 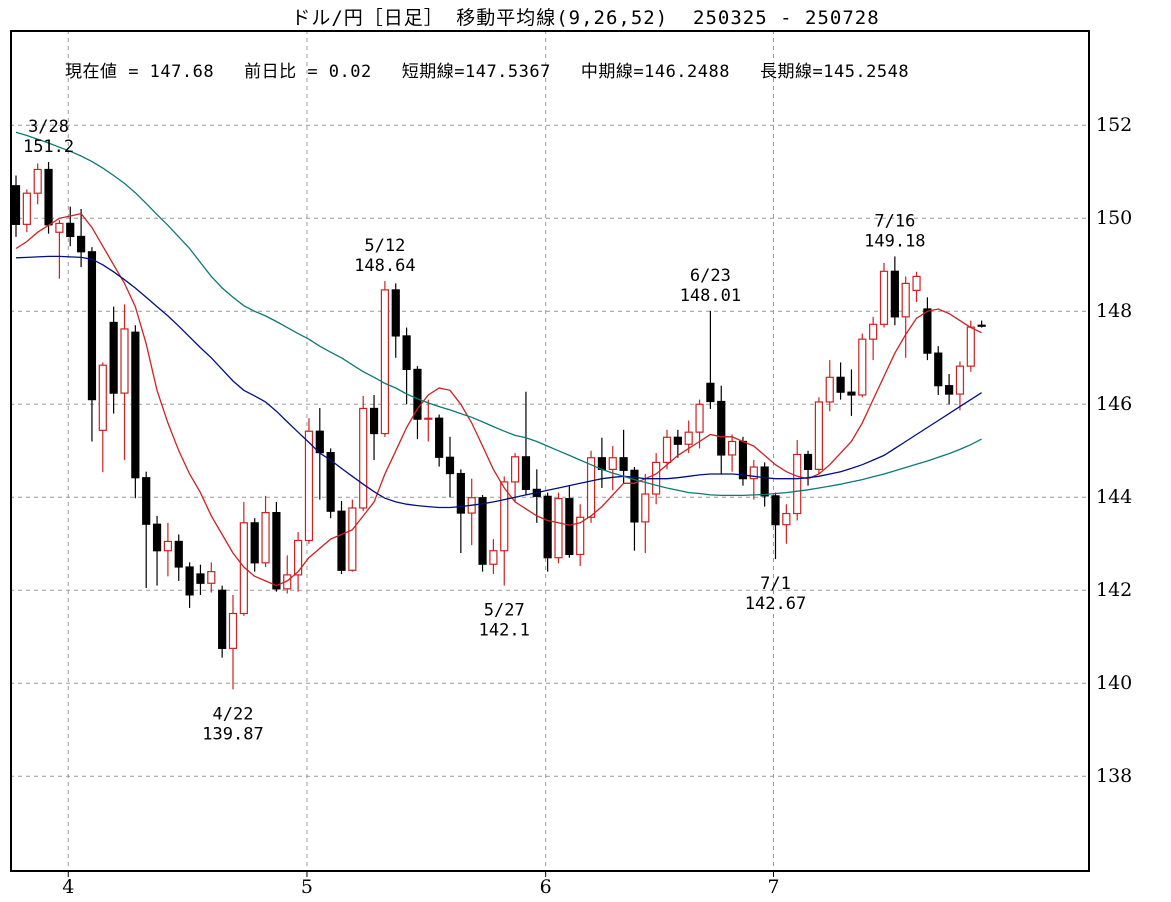 What do you see at coordinates (775, 584) in the screenshot?
I see `annotation-date: 7/1` at bounding box center [775, 584].